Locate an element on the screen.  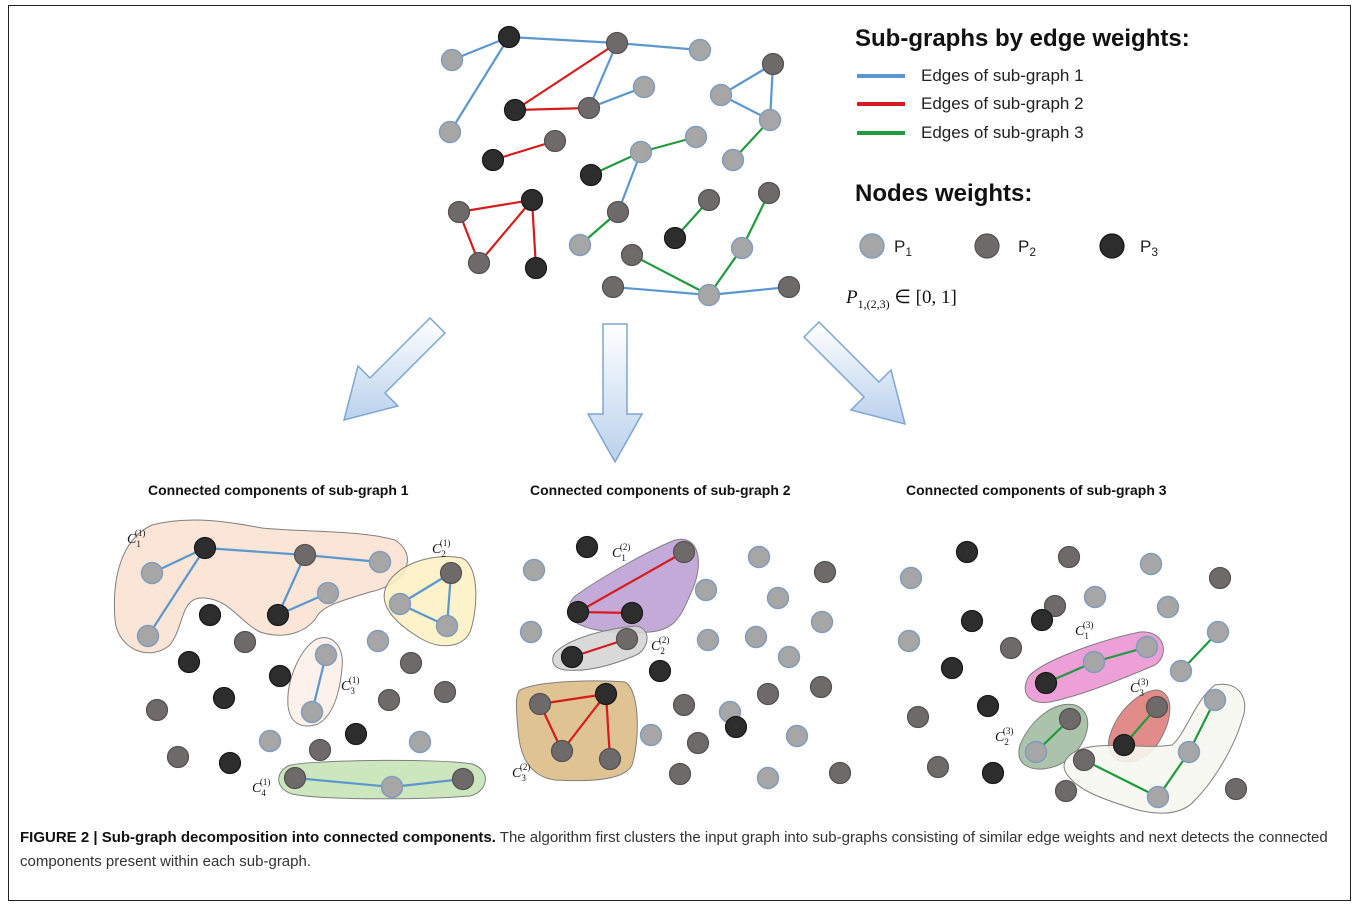
component-label-c3-3: C3(3) is located at coordinates (1139, 687).